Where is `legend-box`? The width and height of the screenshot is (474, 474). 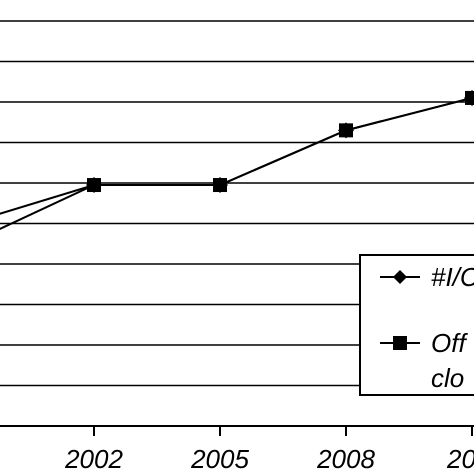 legend-box is located at coordinates (416, 325).